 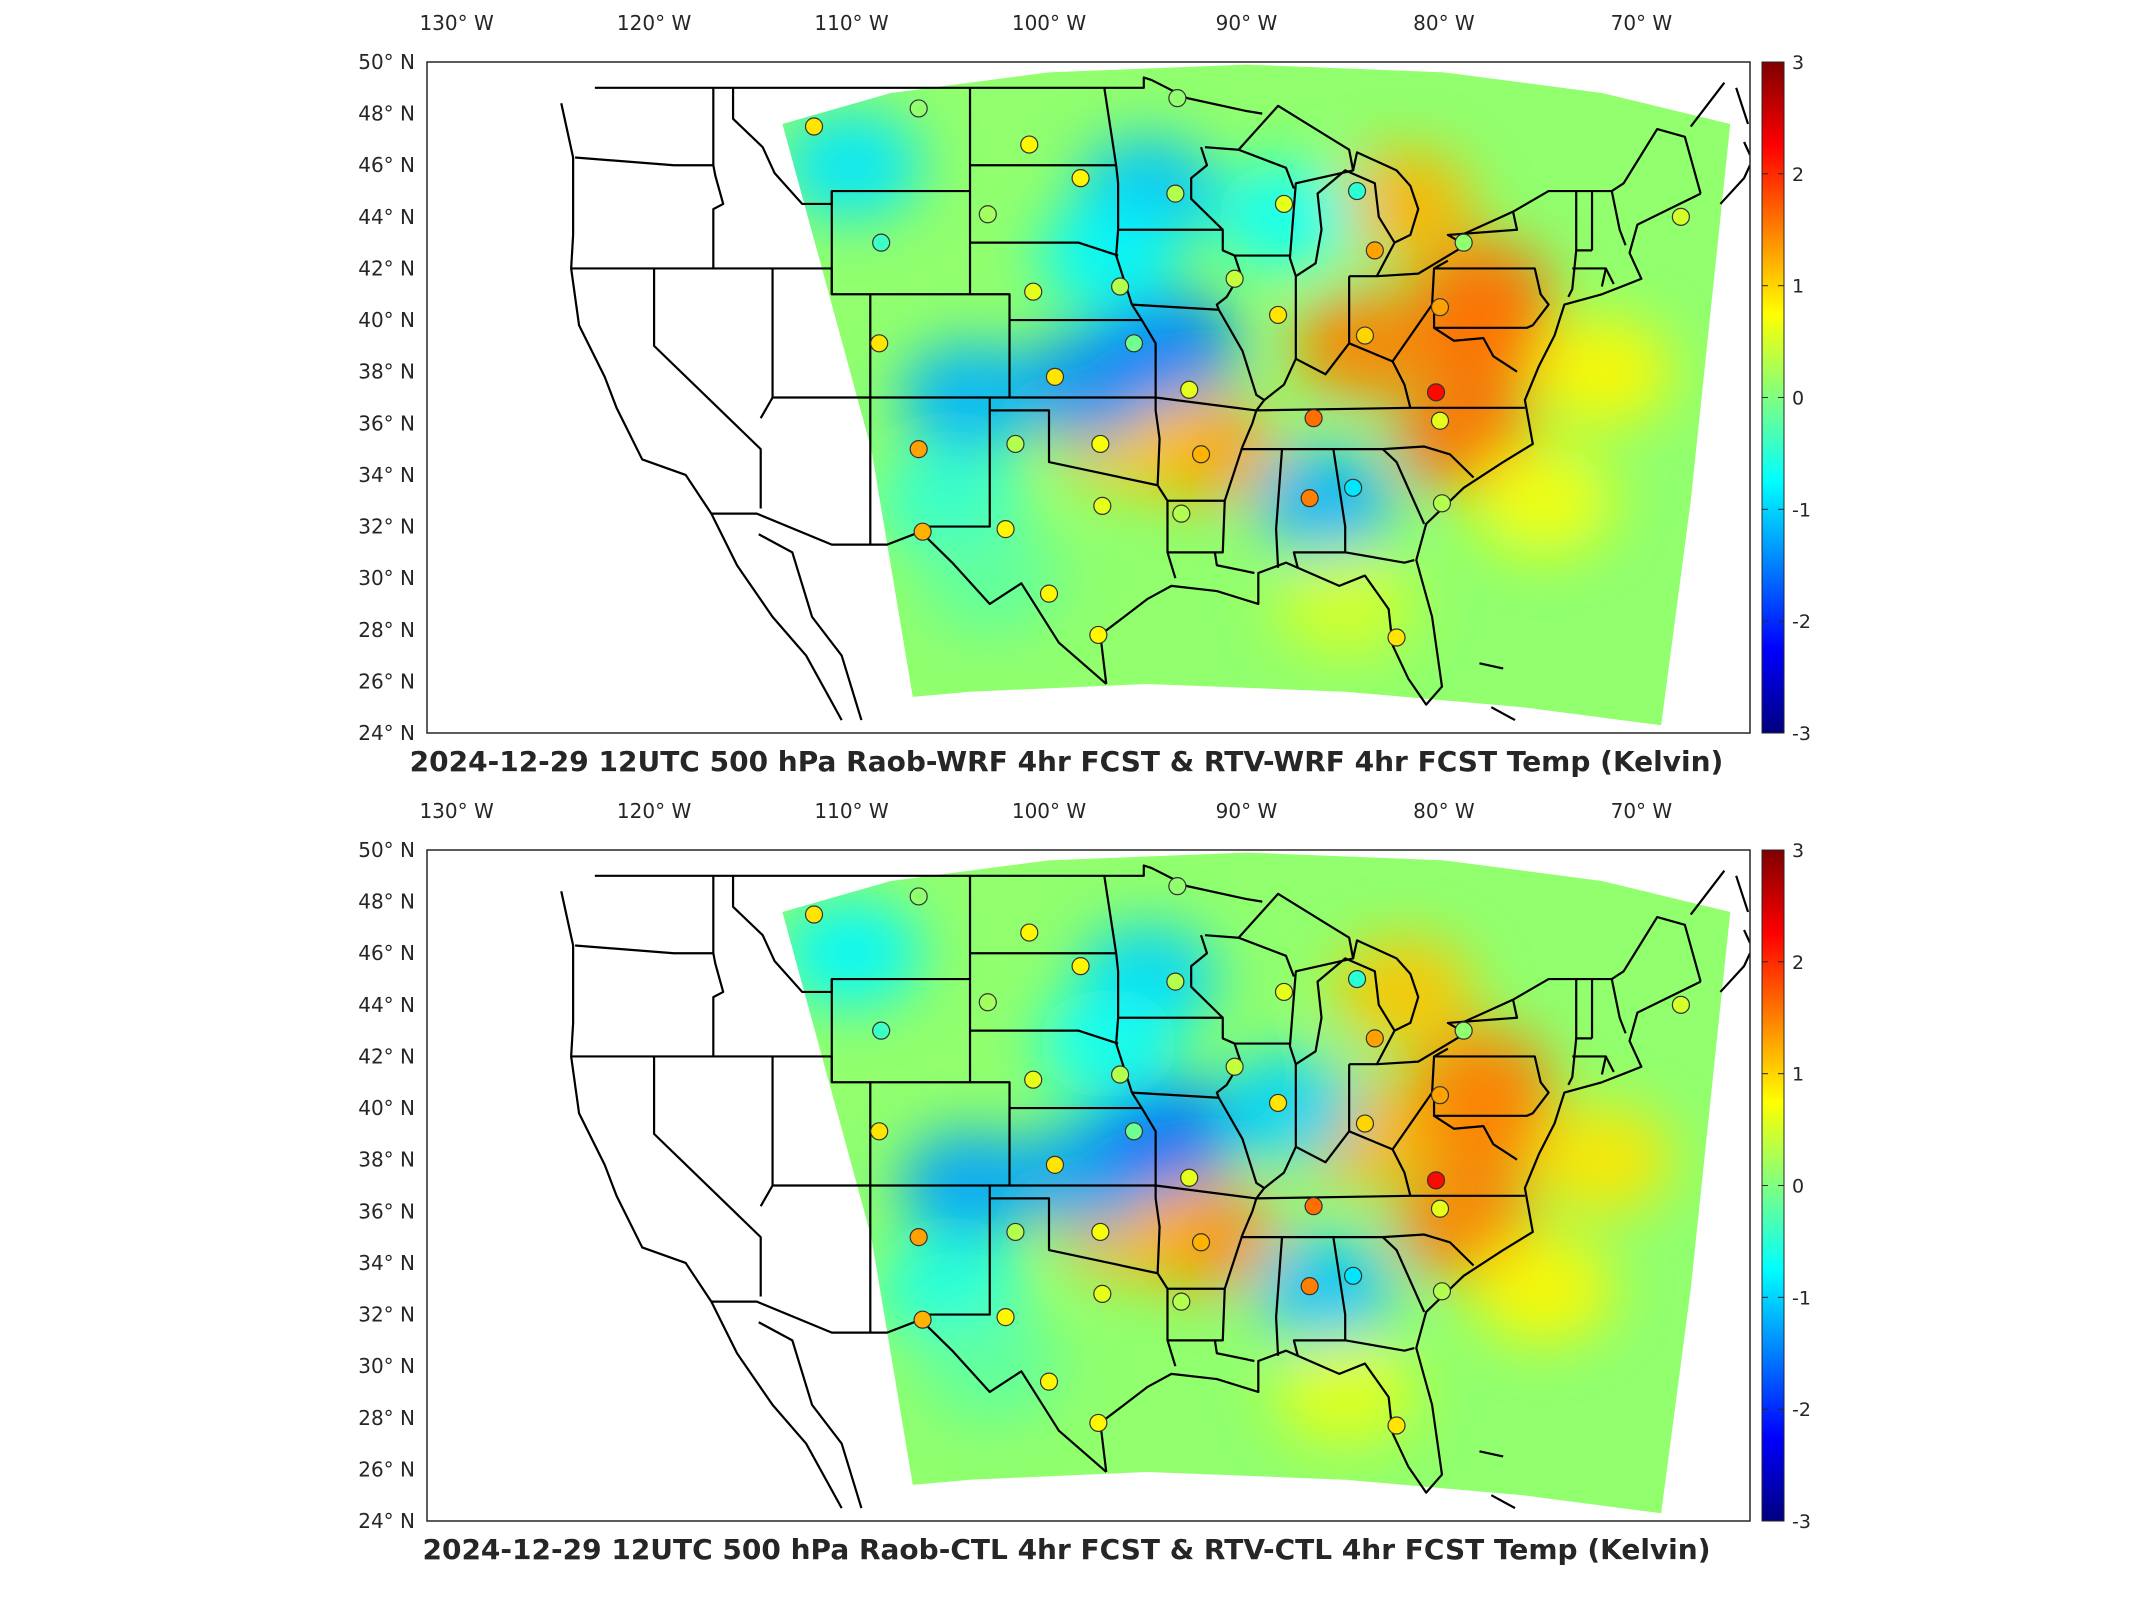 What do you see at coordinates (386, 62) in the screenshot?
I see `latitude-tick-label: 50° N` at bounding box center [386, 62].